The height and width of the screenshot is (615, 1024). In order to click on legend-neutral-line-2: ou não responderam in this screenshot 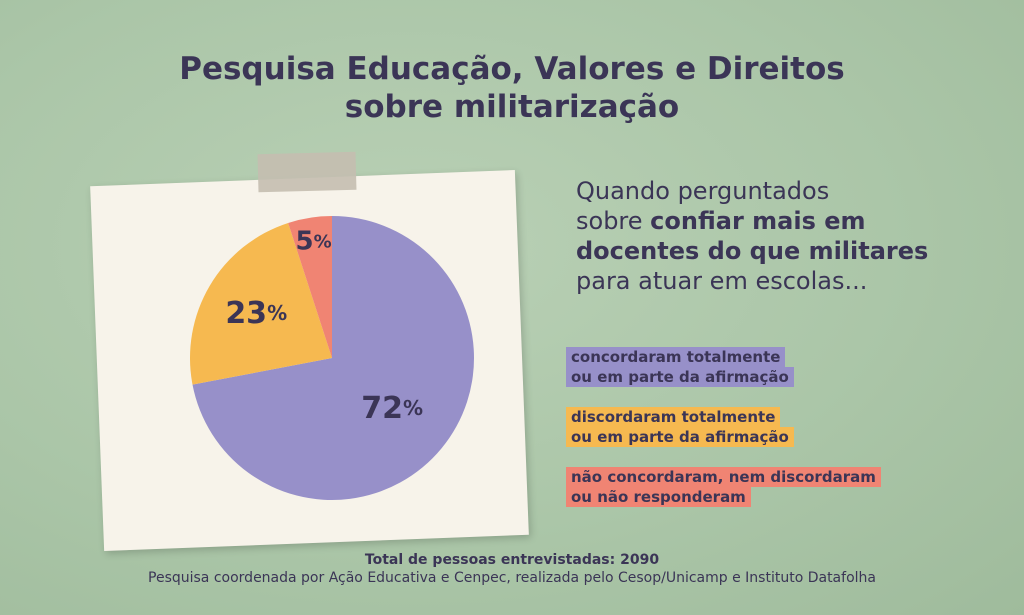, I will do `click(658, 497)`.